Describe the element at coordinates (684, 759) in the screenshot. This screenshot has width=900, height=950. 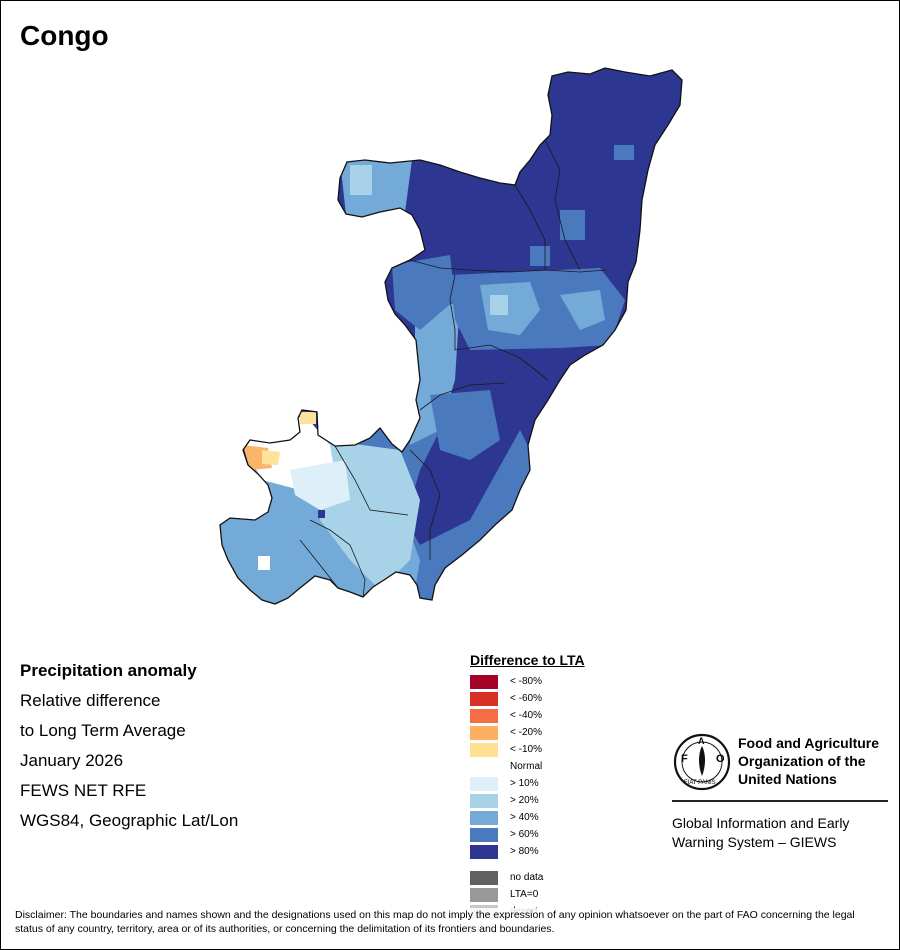
I see `fao-logo-letters: F` at that location.